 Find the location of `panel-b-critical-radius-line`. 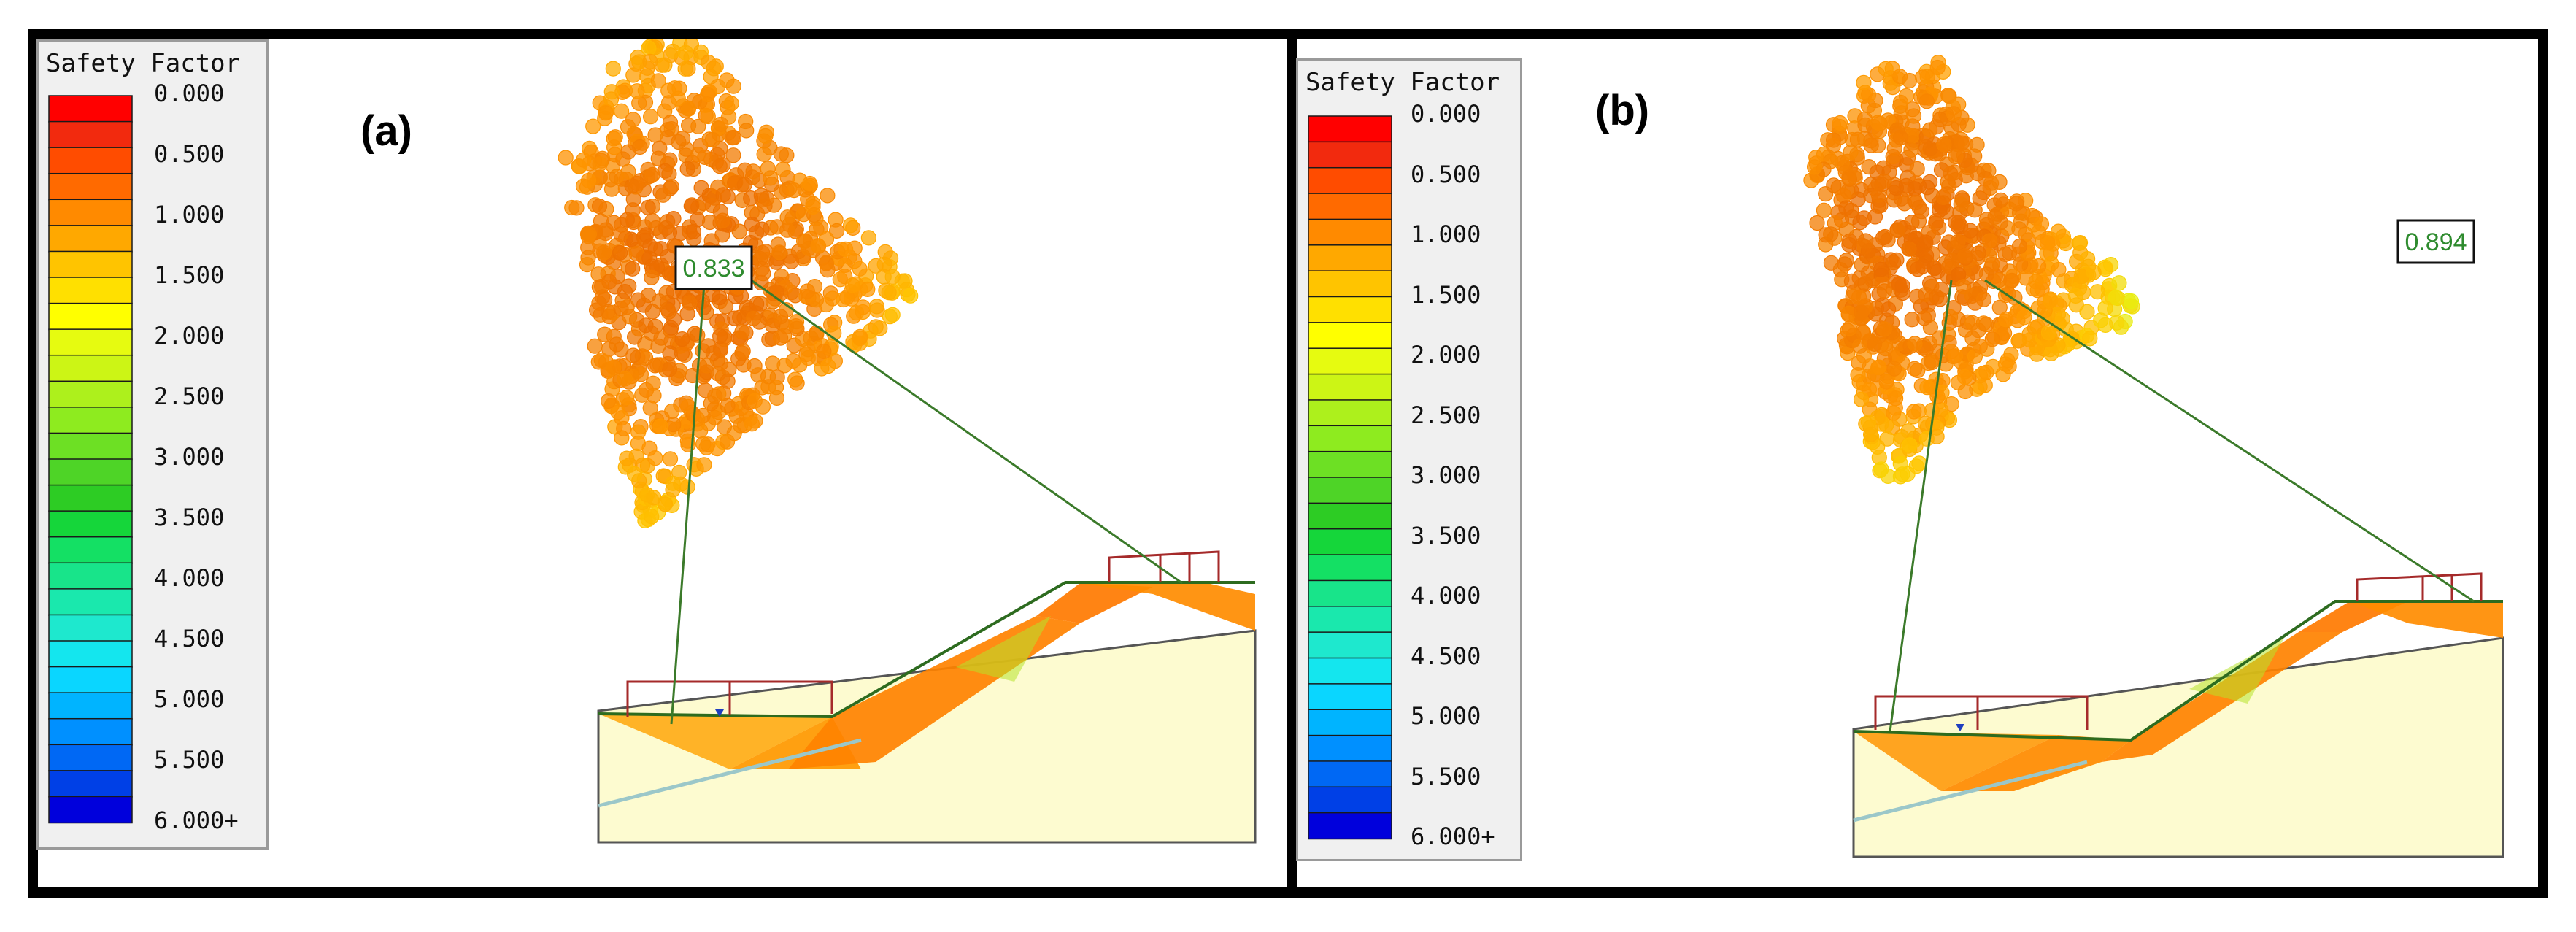

panel-b-critical-radius-line is located at coordinates (2229, 441).